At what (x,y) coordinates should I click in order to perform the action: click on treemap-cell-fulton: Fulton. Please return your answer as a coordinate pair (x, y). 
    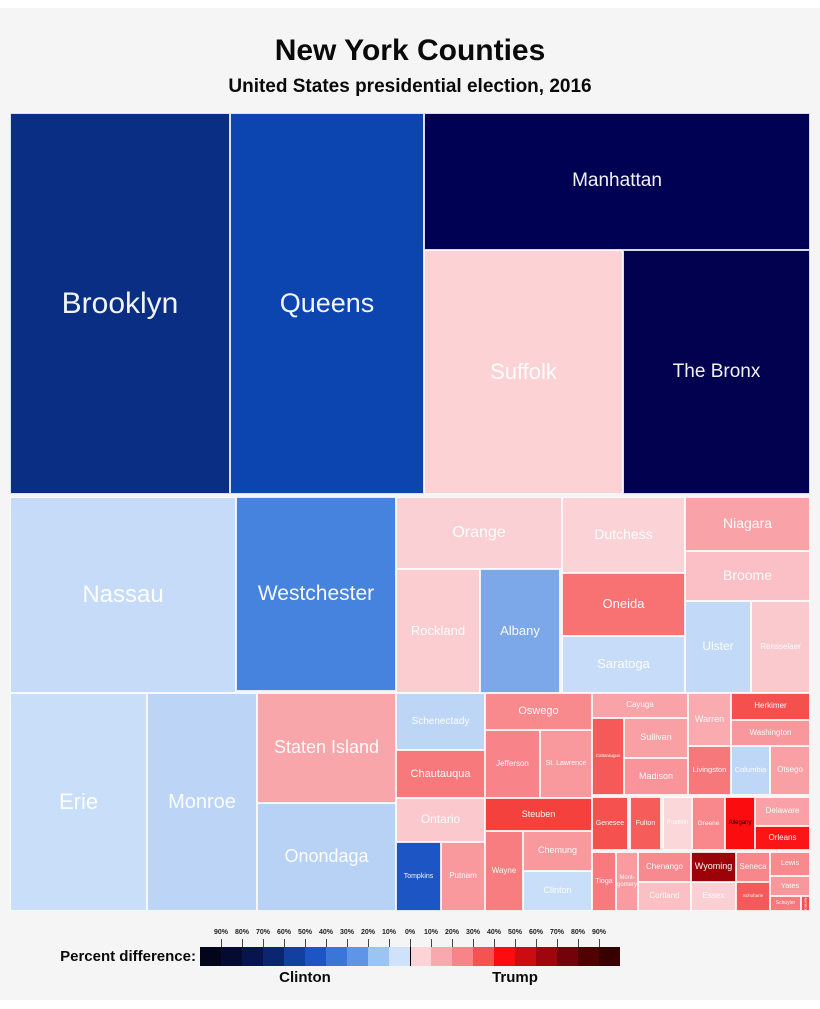
    Looking at the image, I should click on (645, 823).